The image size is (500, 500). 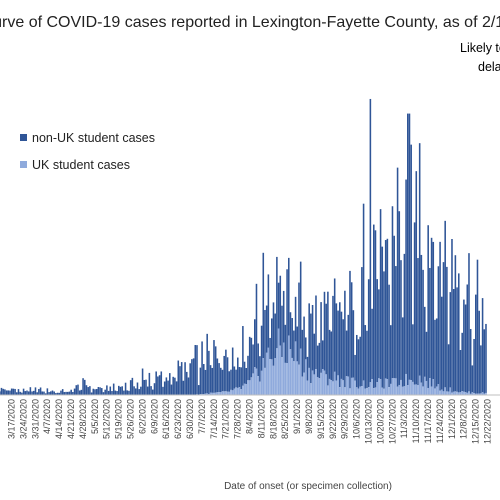 I want to click on x-tick-label: 4/14/2020, so click(x=59, y=419).